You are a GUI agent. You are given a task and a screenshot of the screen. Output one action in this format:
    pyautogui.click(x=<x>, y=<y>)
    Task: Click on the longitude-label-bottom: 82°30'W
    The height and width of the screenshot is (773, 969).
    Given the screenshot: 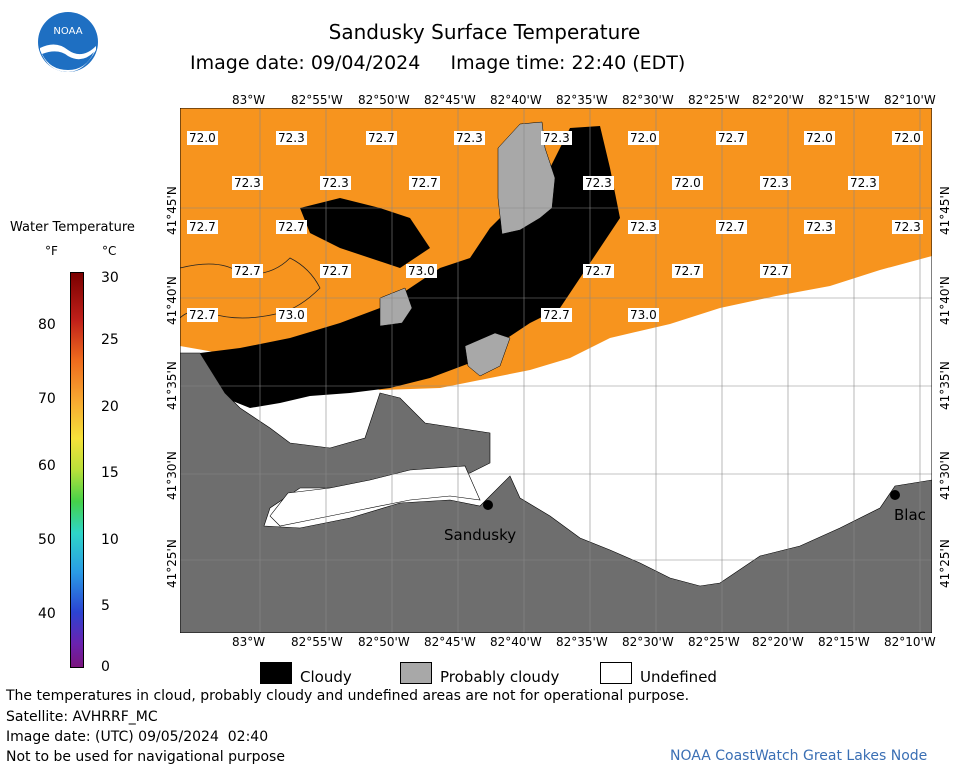 What is the action you would take?
    pyautogui.click(x=648, y=642)
    